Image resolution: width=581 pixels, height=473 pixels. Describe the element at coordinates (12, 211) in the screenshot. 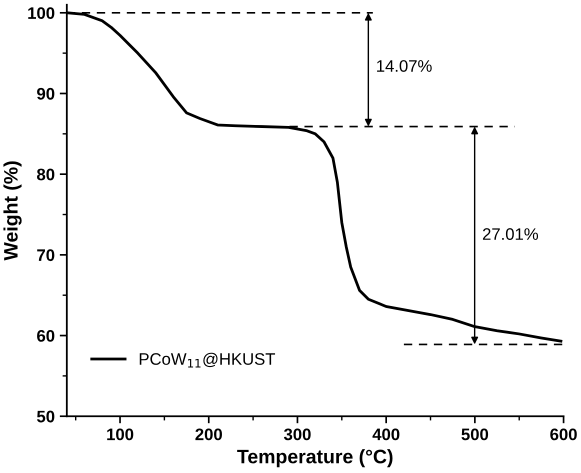

I see `y-axis-title: Weight (%)` at that location.